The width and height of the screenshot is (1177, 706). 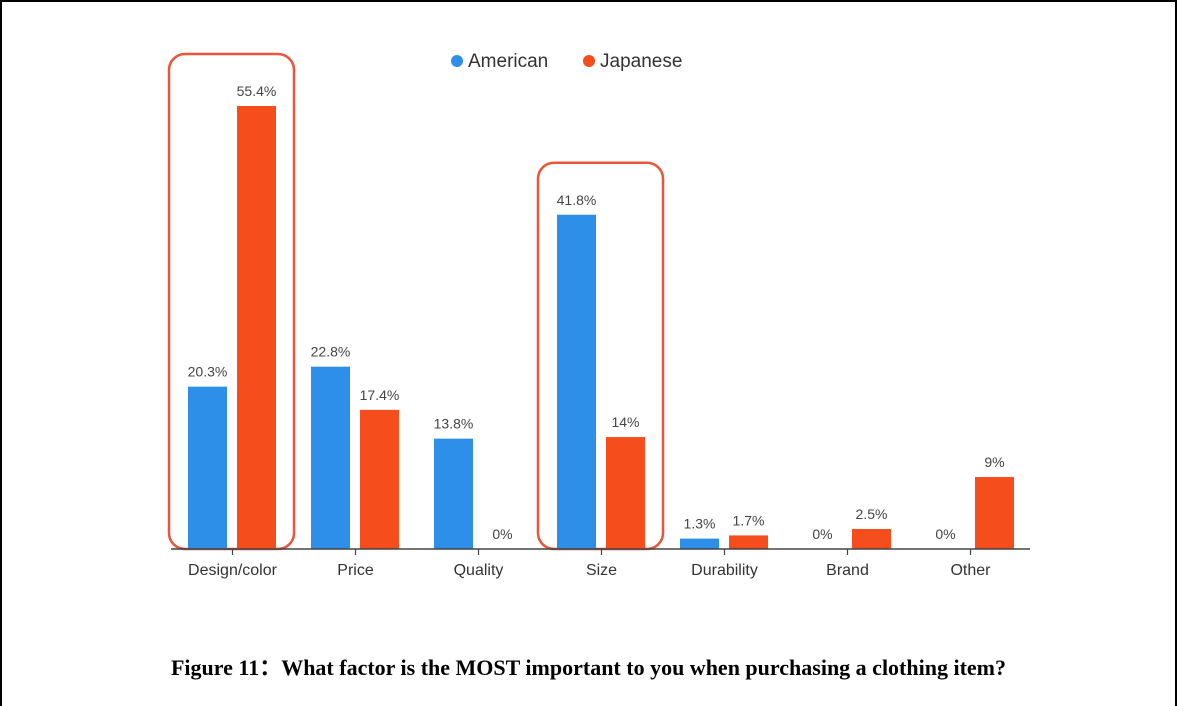 I want to click on bar-american-durability, so click(x=699, y=543).